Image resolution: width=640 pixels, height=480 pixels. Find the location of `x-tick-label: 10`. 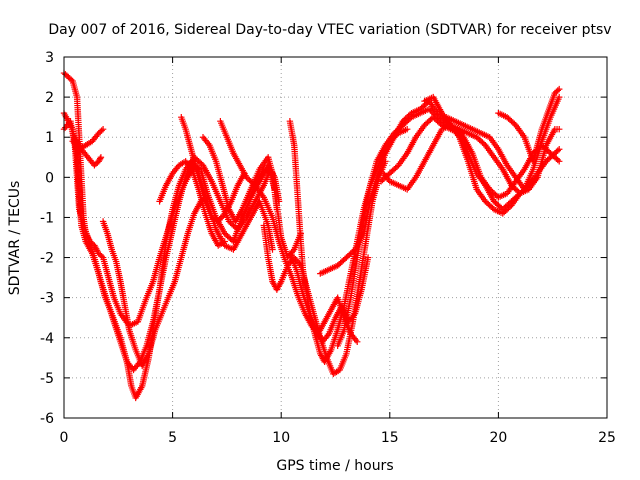

x-tick-label: 10 is located at coordinates (281, 438).